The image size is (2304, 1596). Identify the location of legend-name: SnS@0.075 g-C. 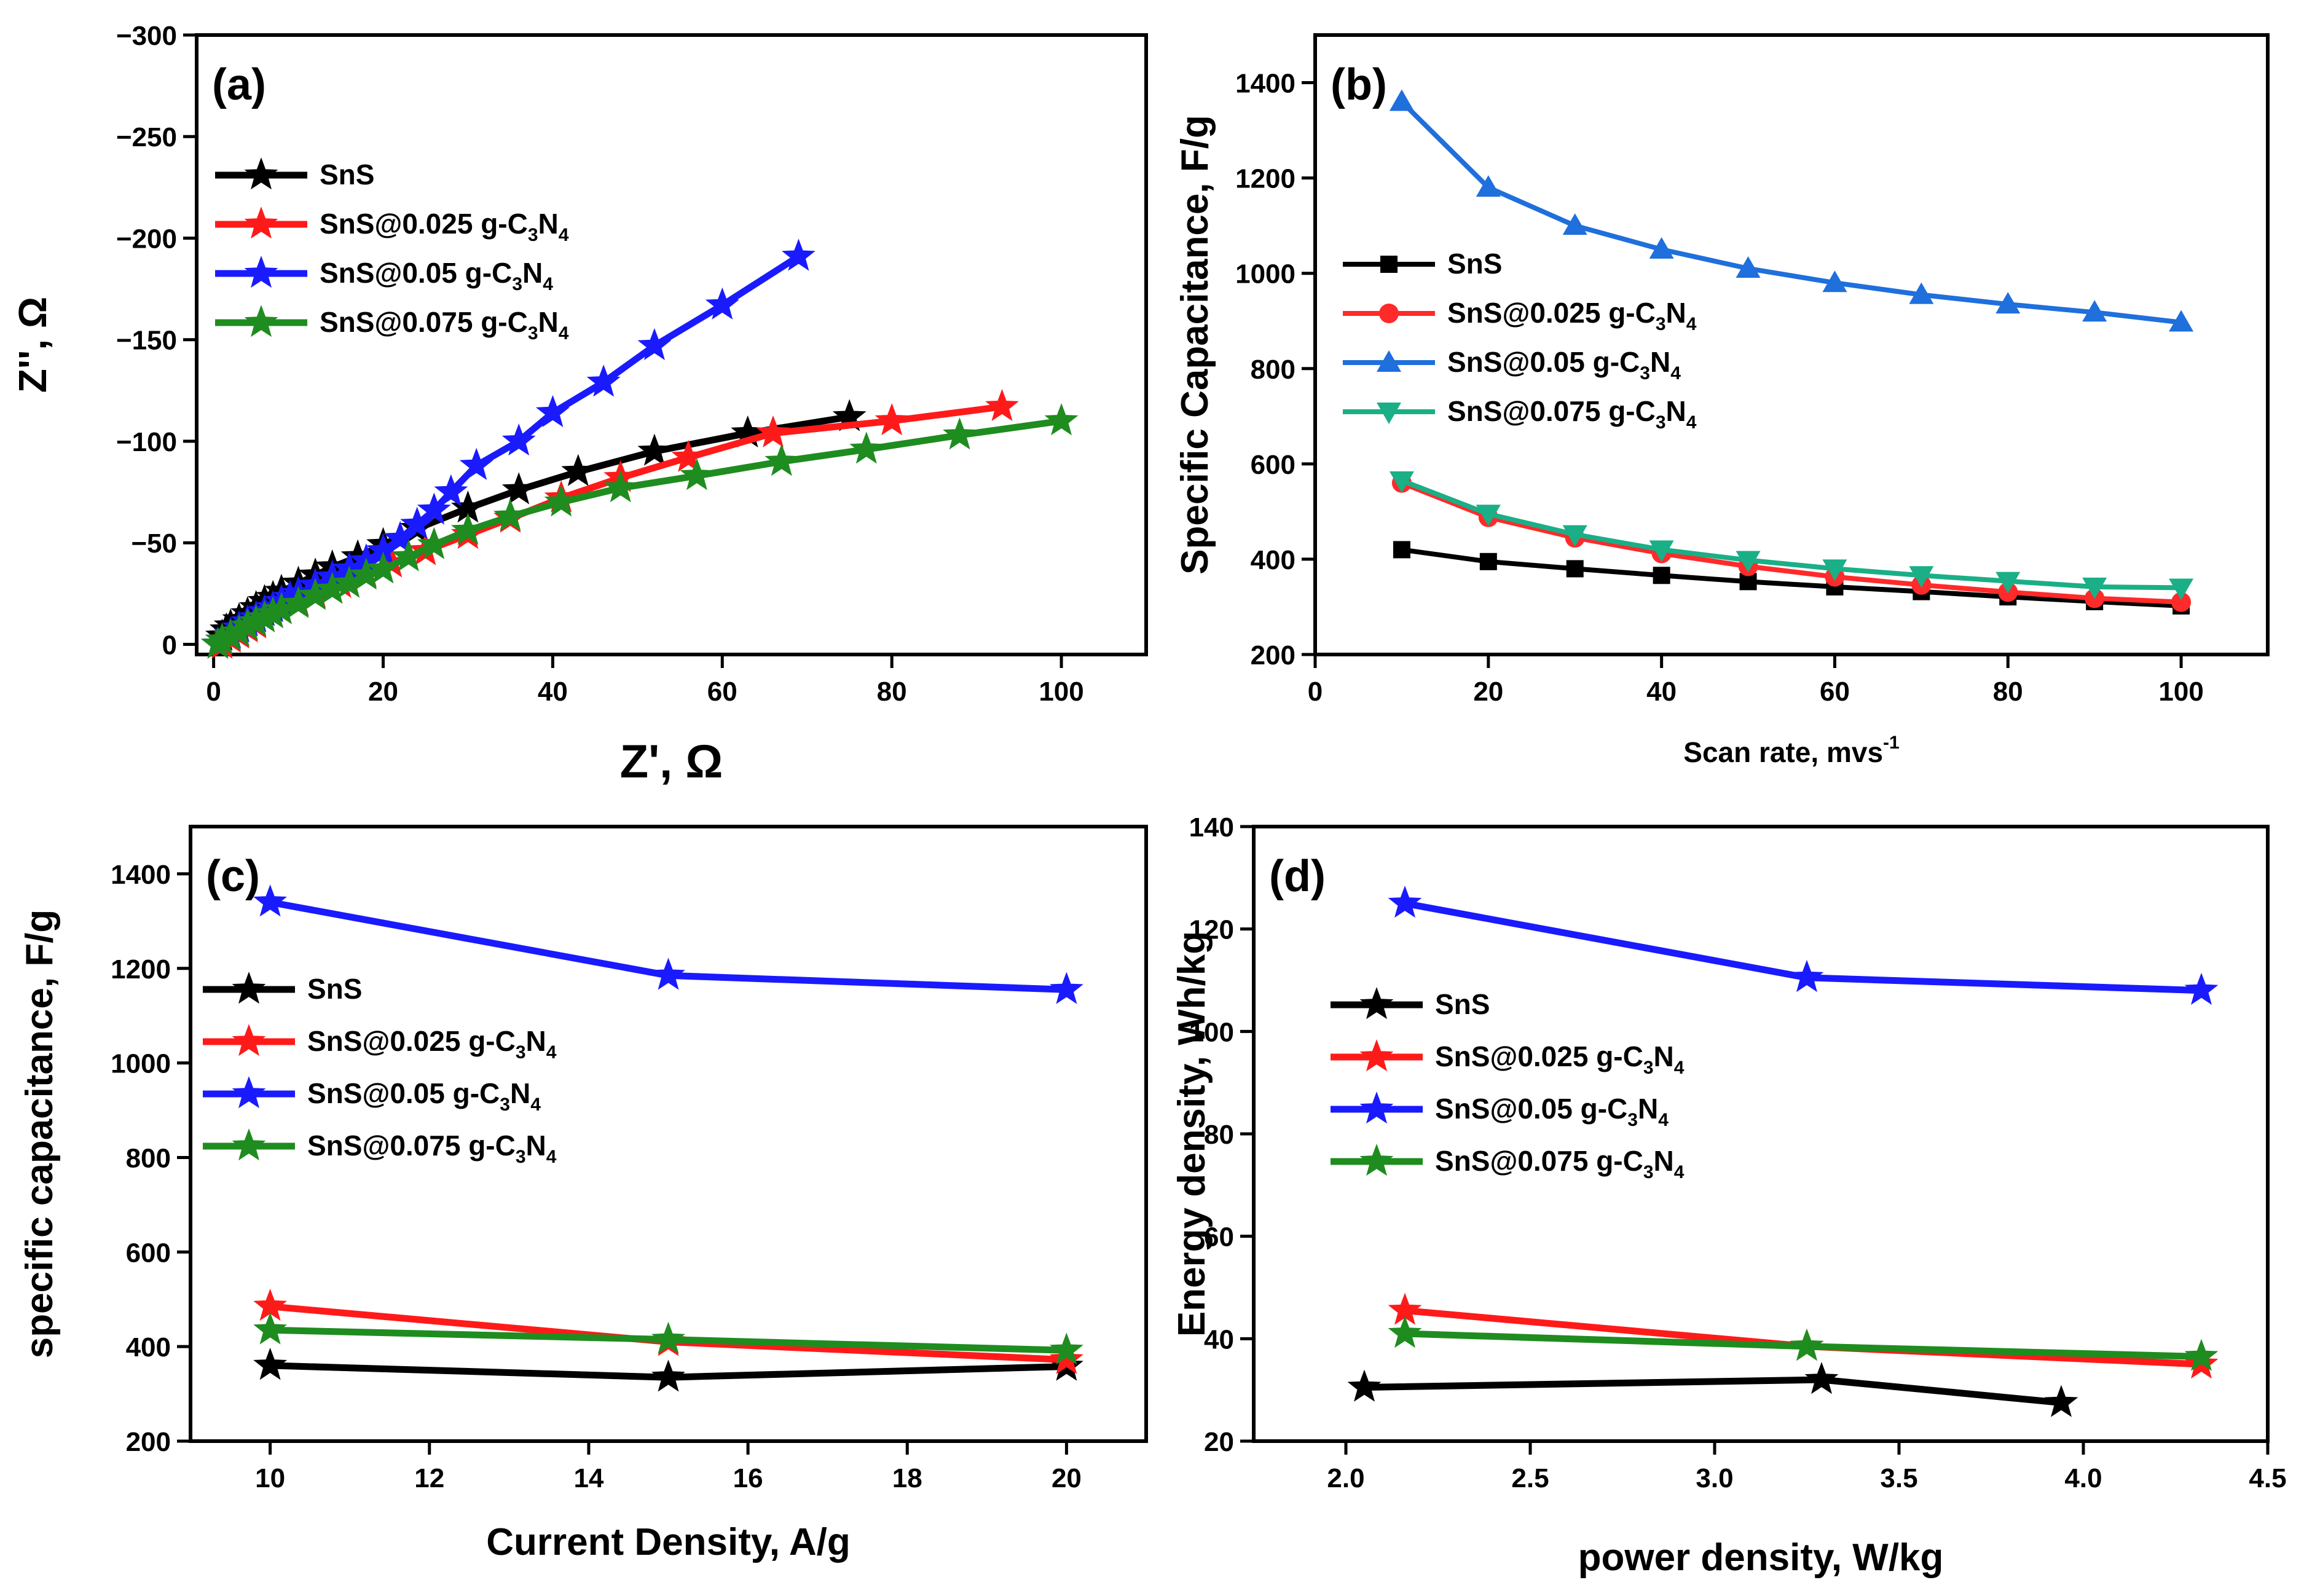
(411, 1146).